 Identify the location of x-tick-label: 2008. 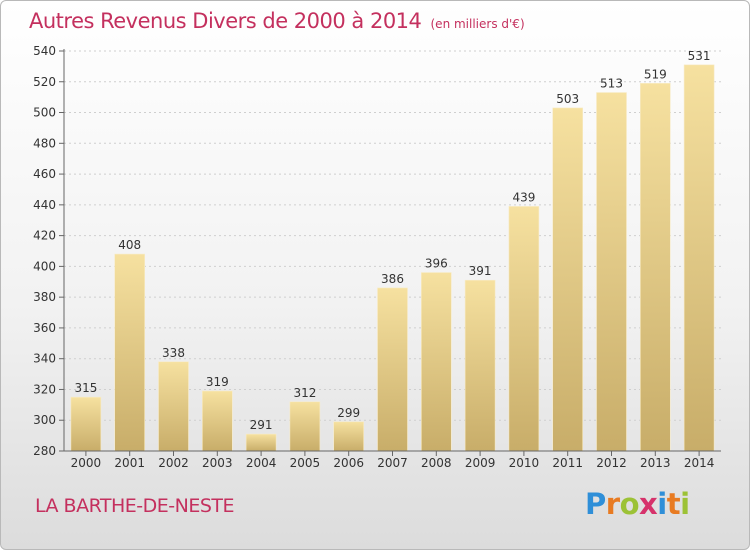
(436, 463).